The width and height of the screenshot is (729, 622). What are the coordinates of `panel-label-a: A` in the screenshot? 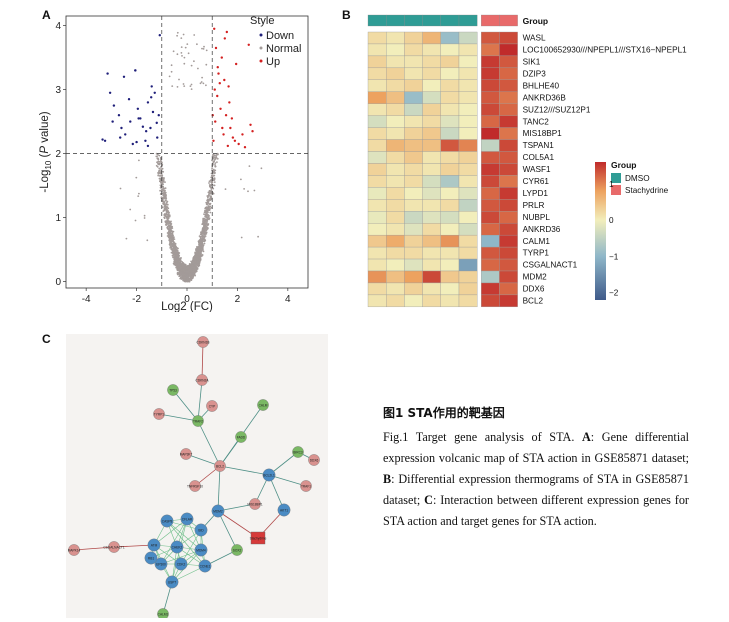 It's located at (46, 15).